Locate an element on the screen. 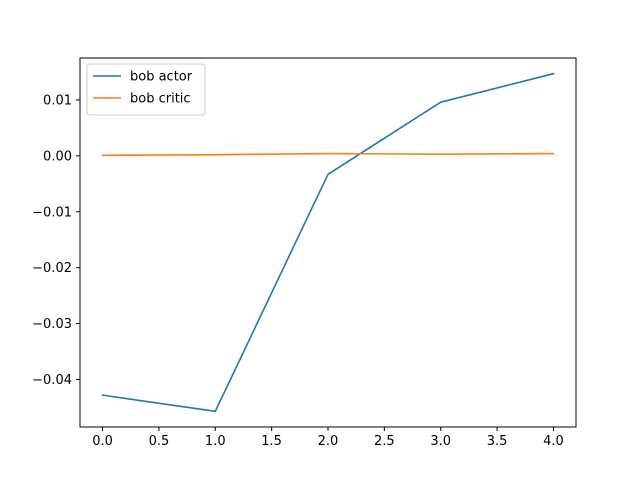 The width and height of the screenshot is (640, 480). x-tick-label: 2.0 is located at coordinates (328, 441).